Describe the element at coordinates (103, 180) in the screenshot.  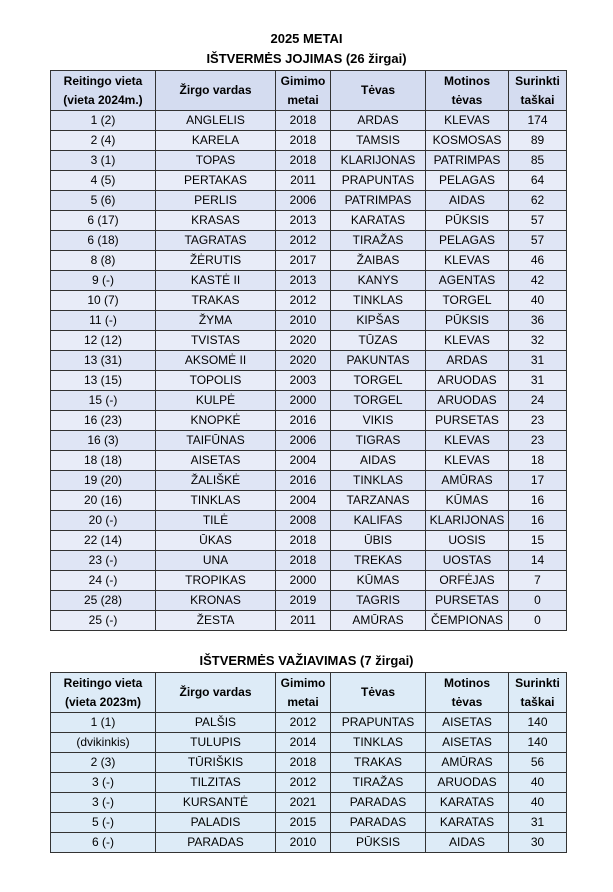
I see `table-cell: 4 (5)` at that location.